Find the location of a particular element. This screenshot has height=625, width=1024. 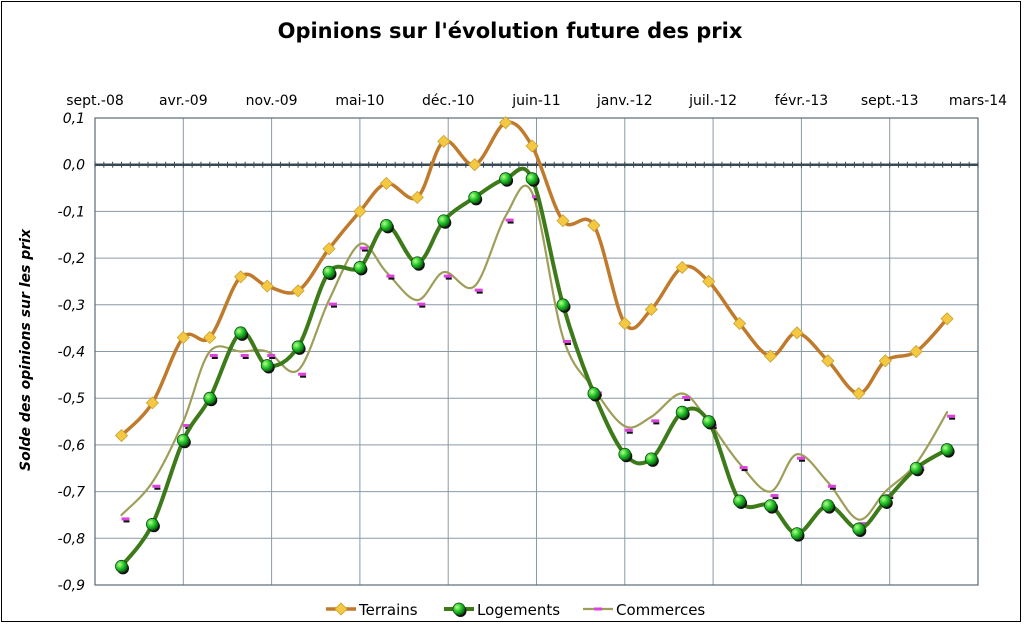

x-tick-label: févr.-13 is located at coordinates (802, 101).